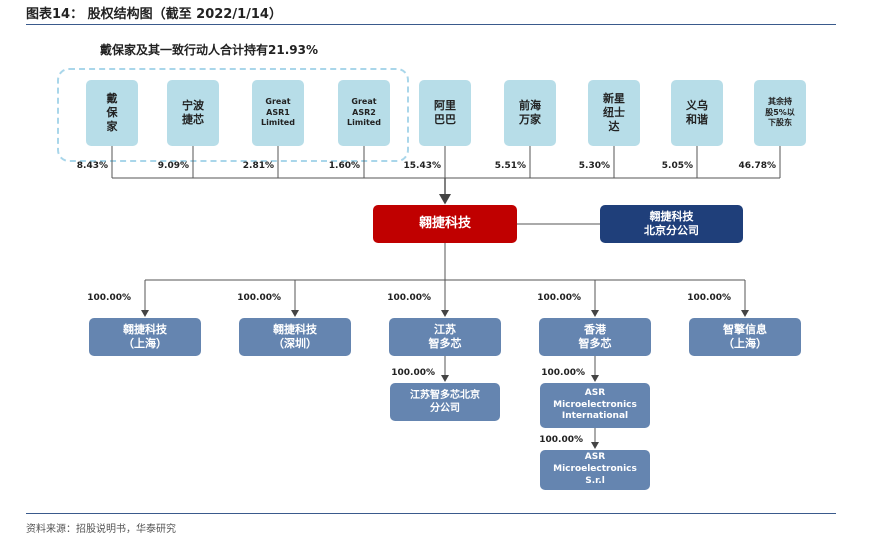 The image size is (875, 550). I want to click on box-line: 捷芯, so click(193, 119).